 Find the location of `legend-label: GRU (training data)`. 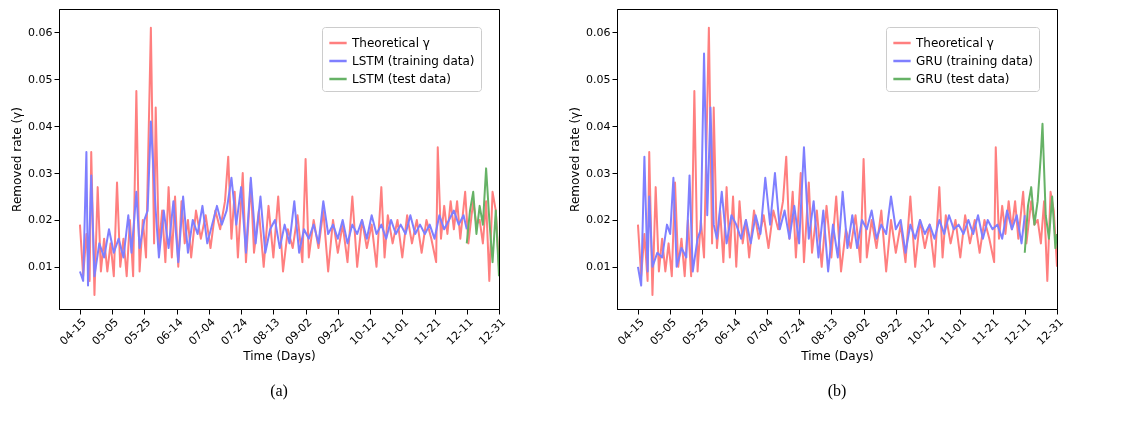

legend-label: GRU (training data) is located at coordinates (974, 61).